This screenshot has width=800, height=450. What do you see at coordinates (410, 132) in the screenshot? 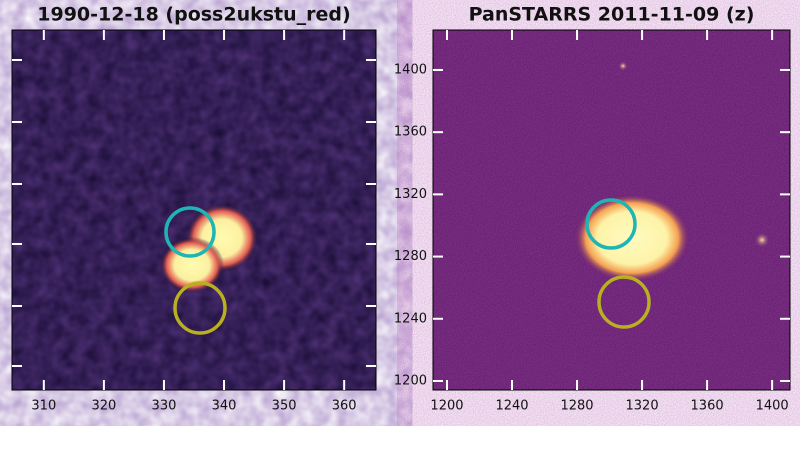
I see `y-tick-label: 1360` at bounding box center [410, 132].